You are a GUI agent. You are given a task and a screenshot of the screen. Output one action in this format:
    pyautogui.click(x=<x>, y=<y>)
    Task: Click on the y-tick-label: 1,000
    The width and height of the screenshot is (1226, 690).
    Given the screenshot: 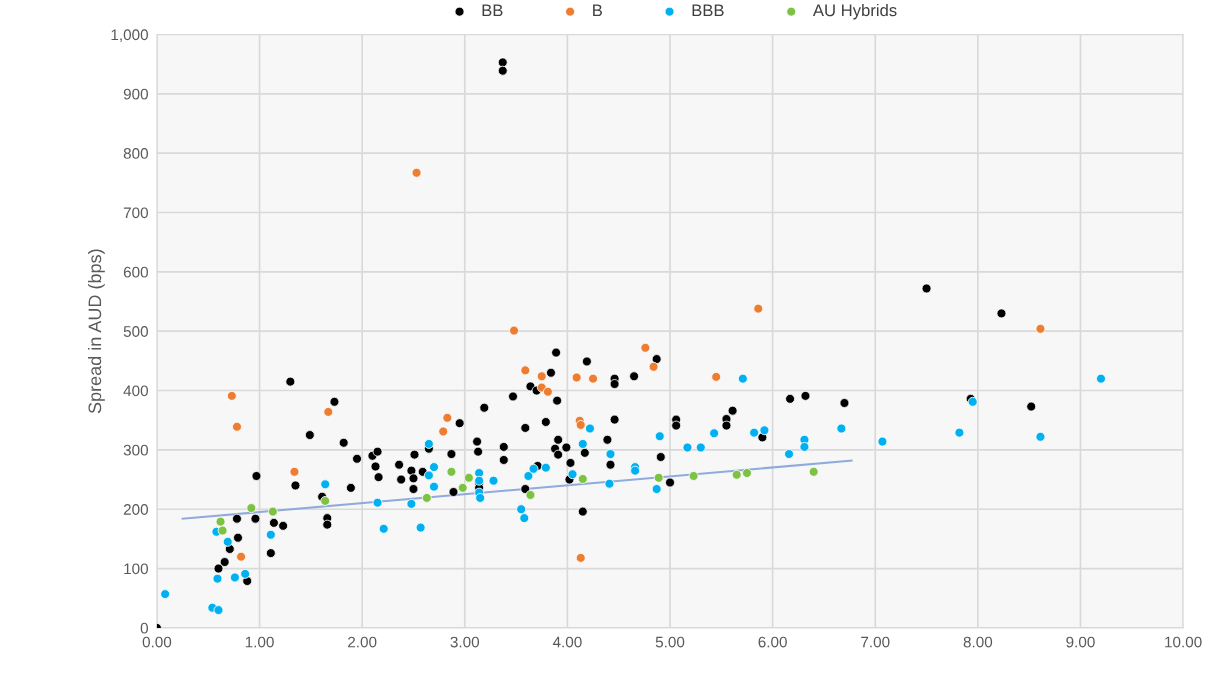 What is the action you would take?
    pyautogui.click(x=129, y=35)
    